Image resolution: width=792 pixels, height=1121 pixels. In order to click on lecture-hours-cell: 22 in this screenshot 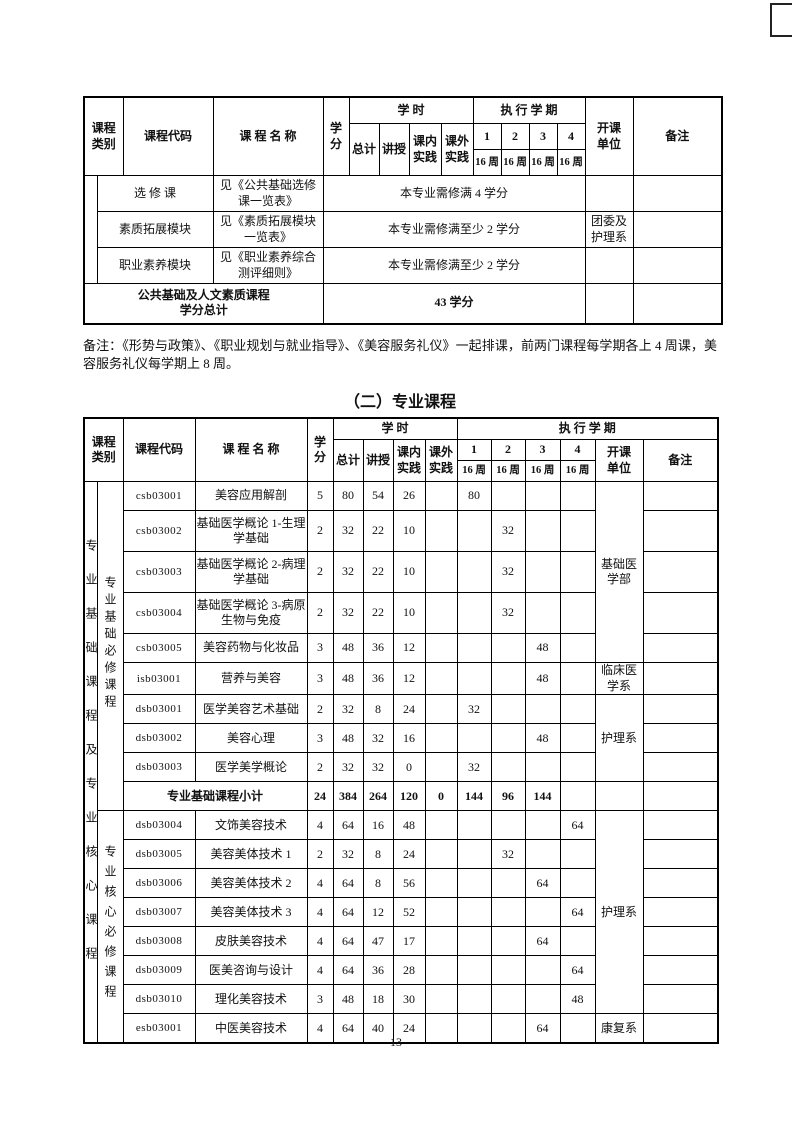, I will do `click(378, 613)`.